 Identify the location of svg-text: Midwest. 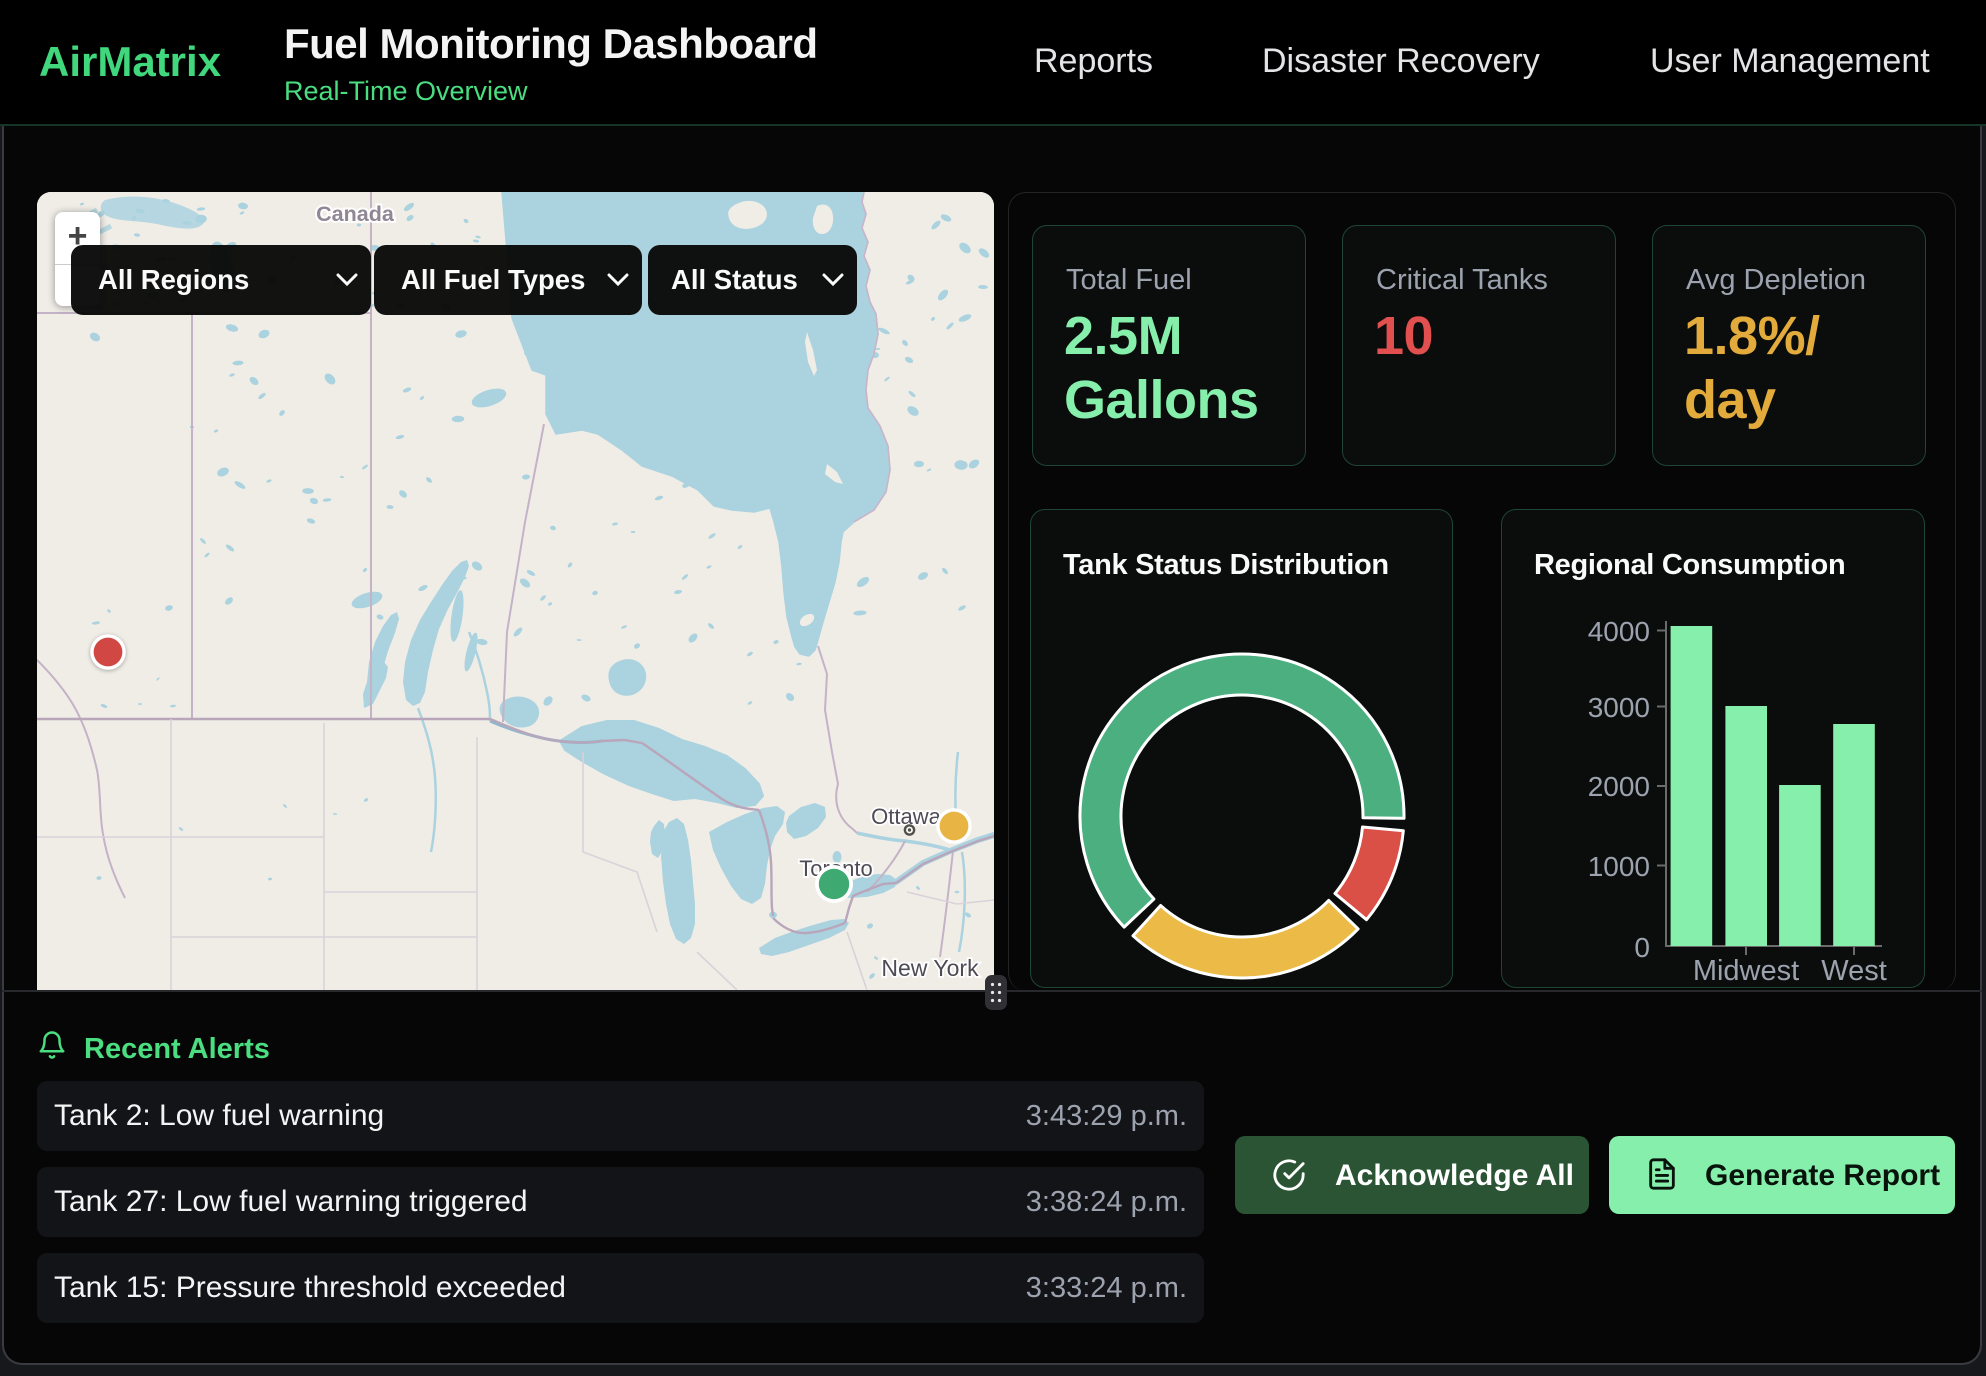
(1746, 971).